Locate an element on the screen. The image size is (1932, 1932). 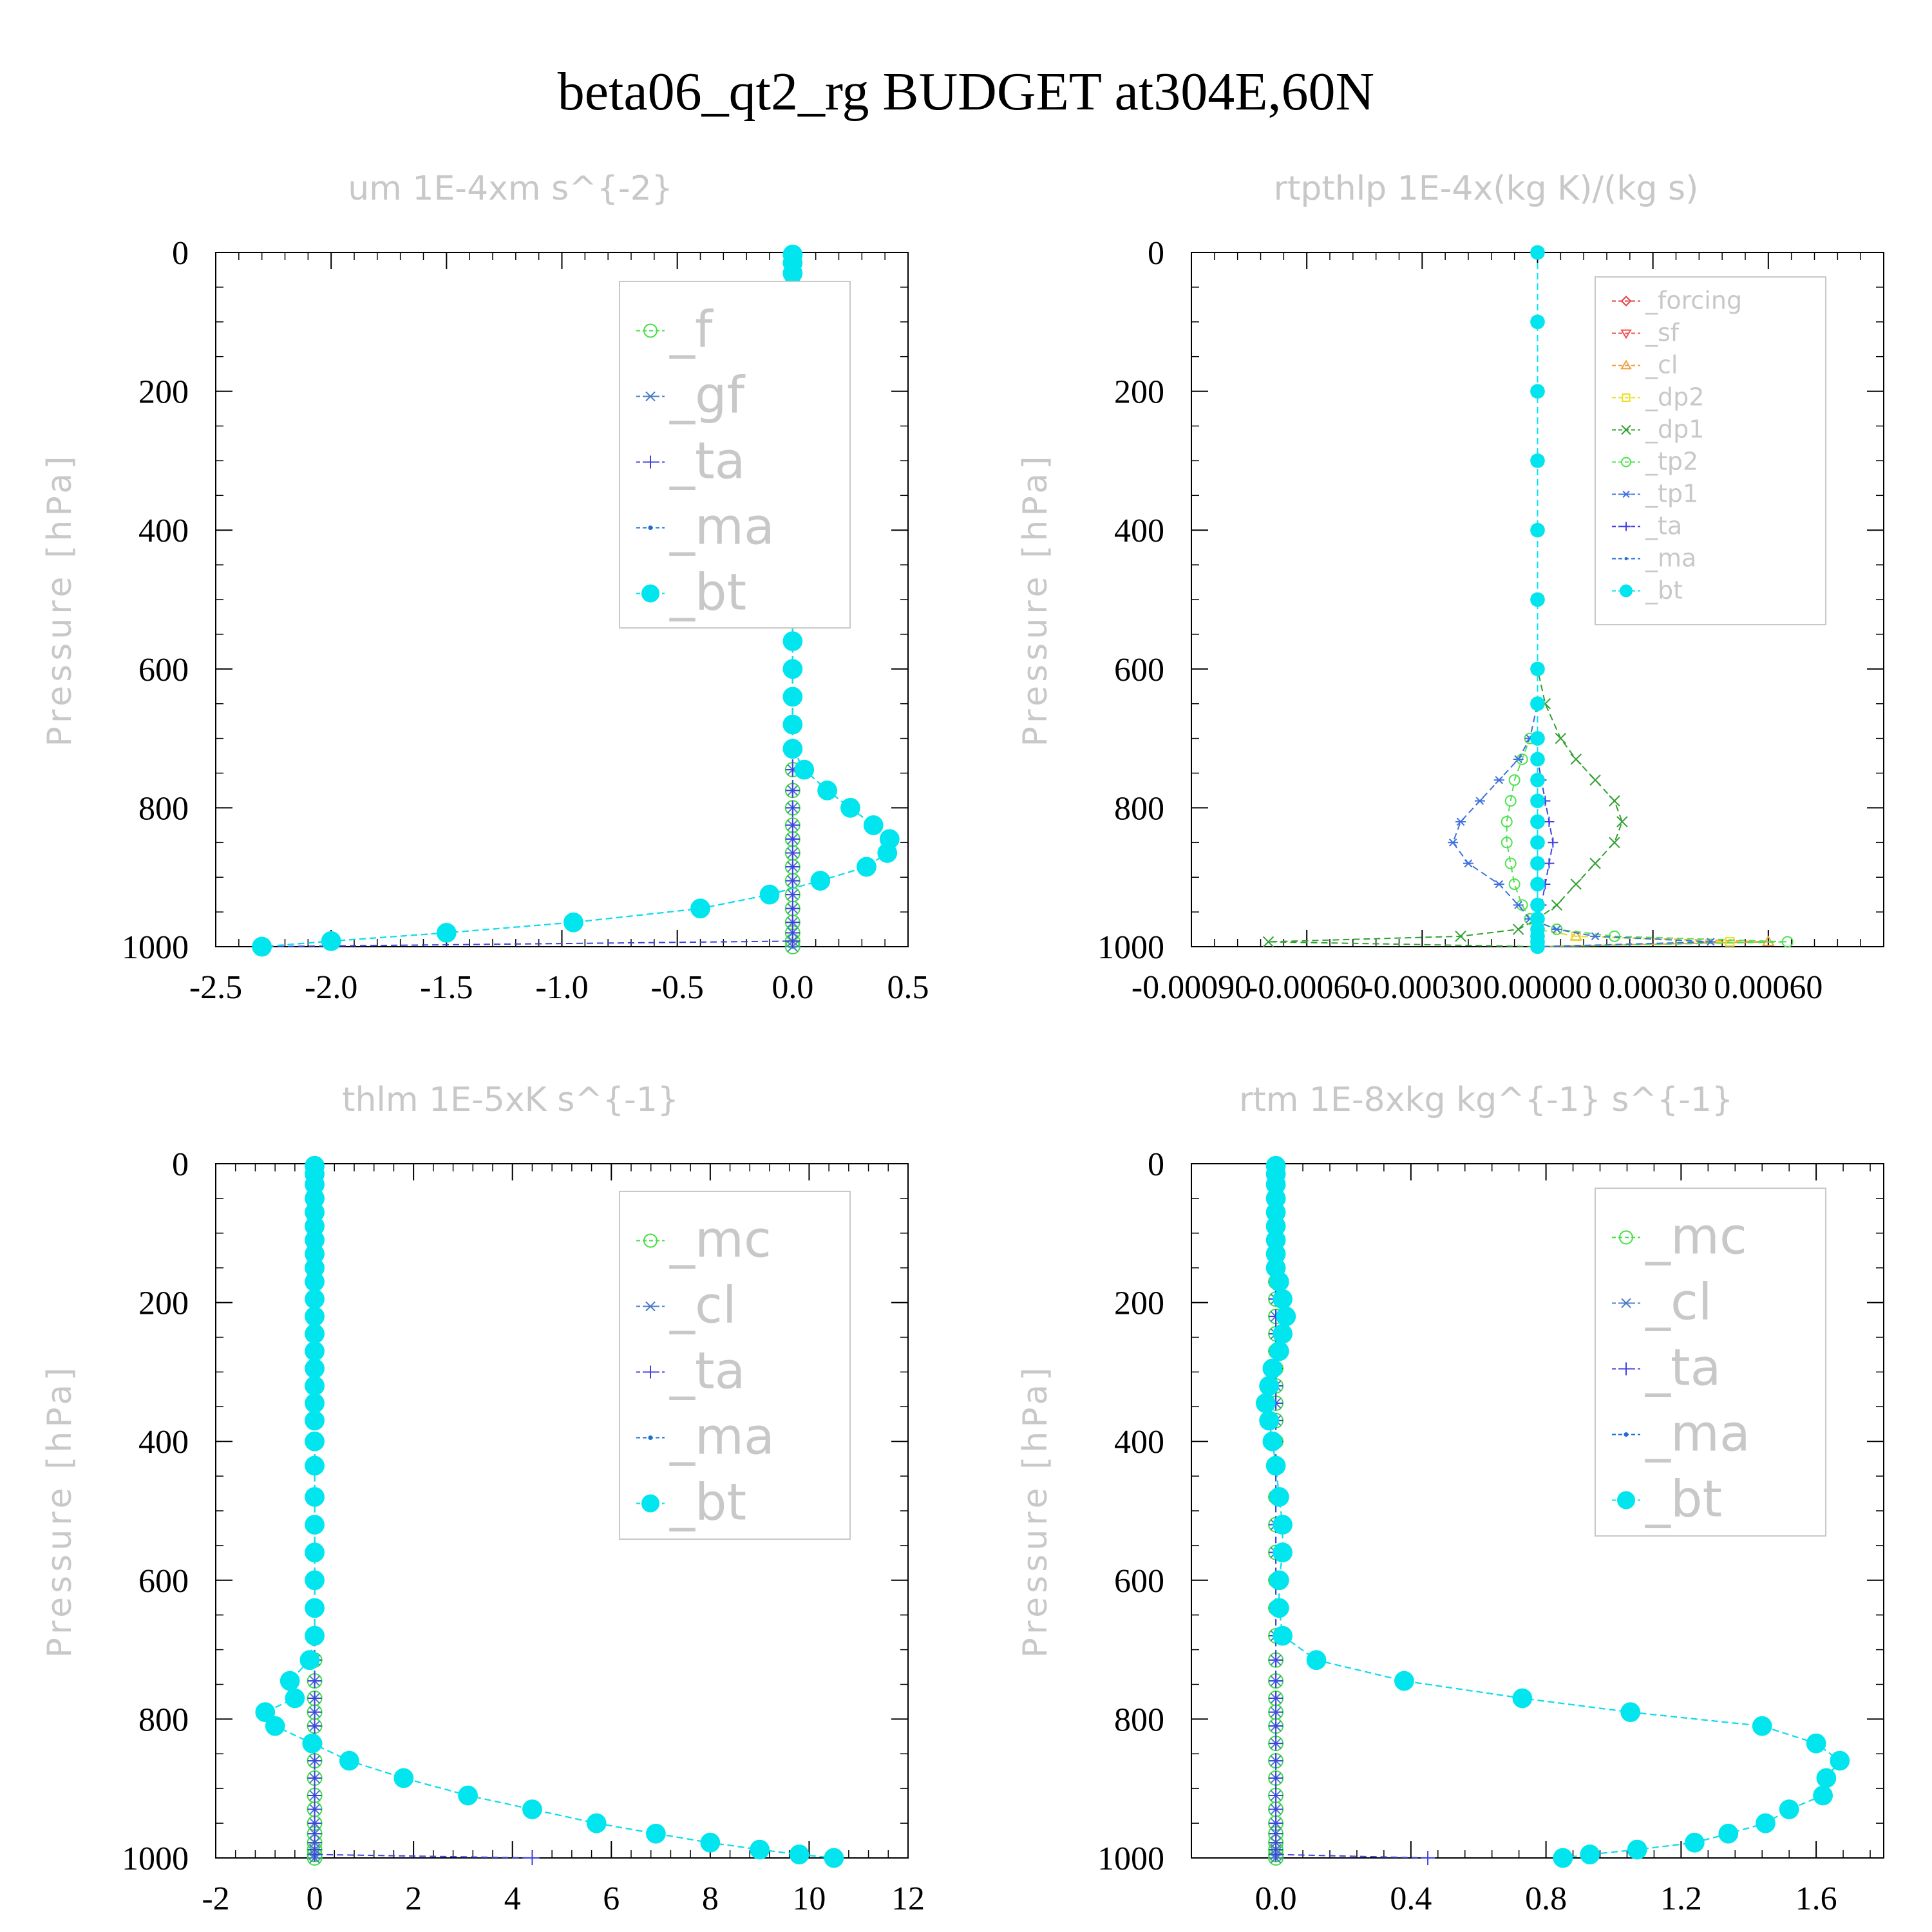
x-tick-label: -2.0 is located at coordinates (331, 987).